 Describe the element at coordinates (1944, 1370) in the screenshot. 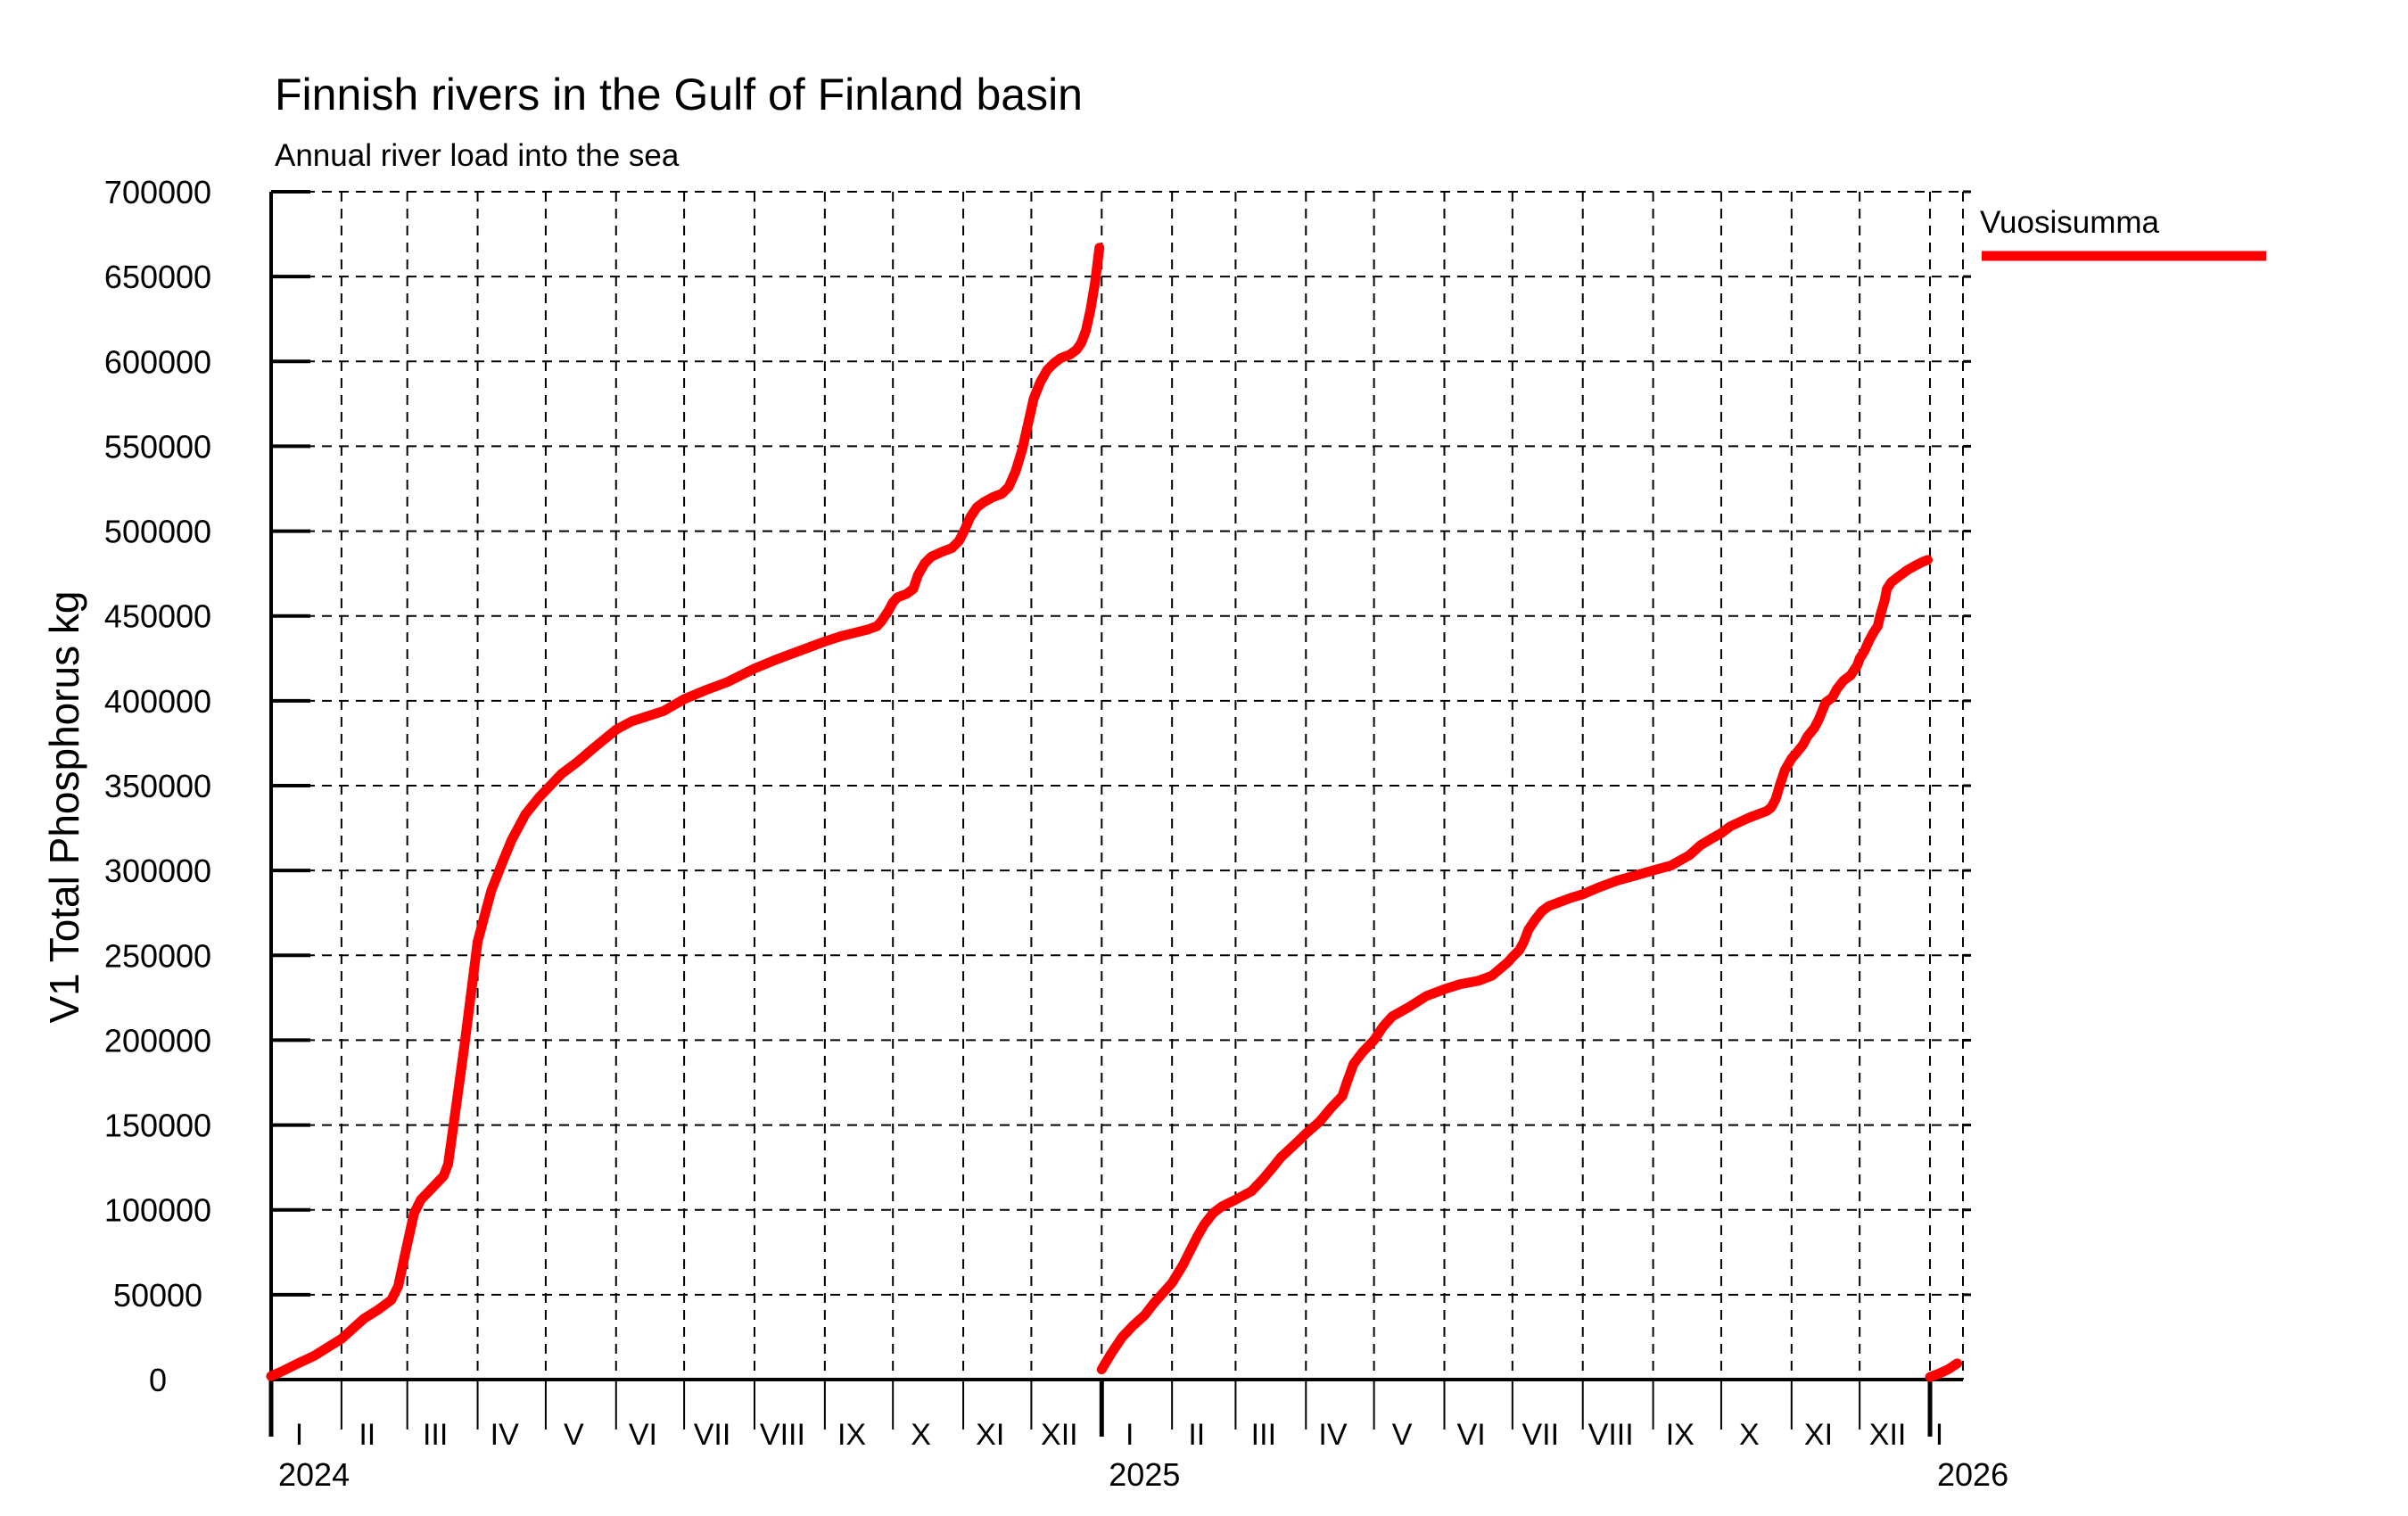

I see `series-line-vuosisumma-2026` at that location.